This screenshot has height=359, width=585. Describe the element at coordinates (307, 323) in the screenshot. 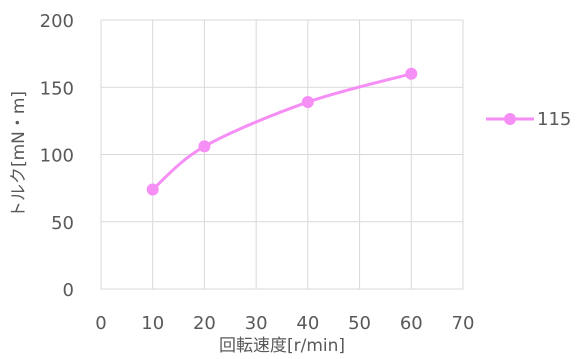

I see `x-tick-40: 40` at that location.